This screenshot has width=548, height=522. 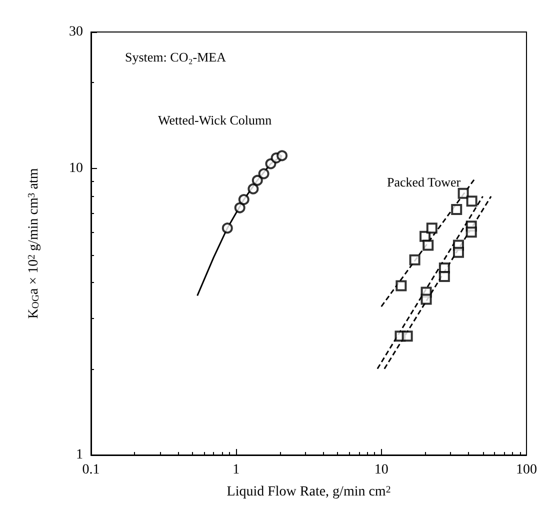 What do you see at coordinates (381, 470) in the screenshot?
I see `x-tick-label: 10` at bounding box center [381, 470].